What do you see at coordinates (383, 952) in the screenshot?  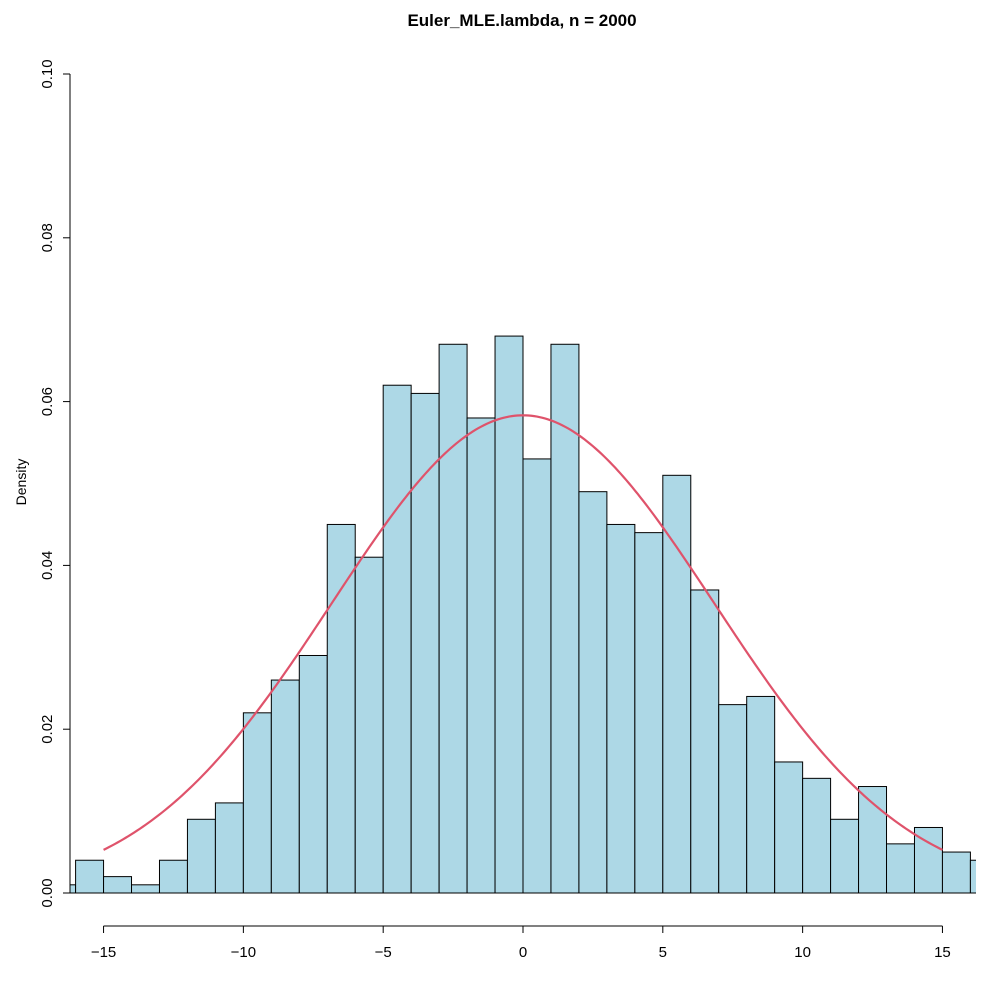 I see `x-tick-label: −5` at bounding box center [383, 952].